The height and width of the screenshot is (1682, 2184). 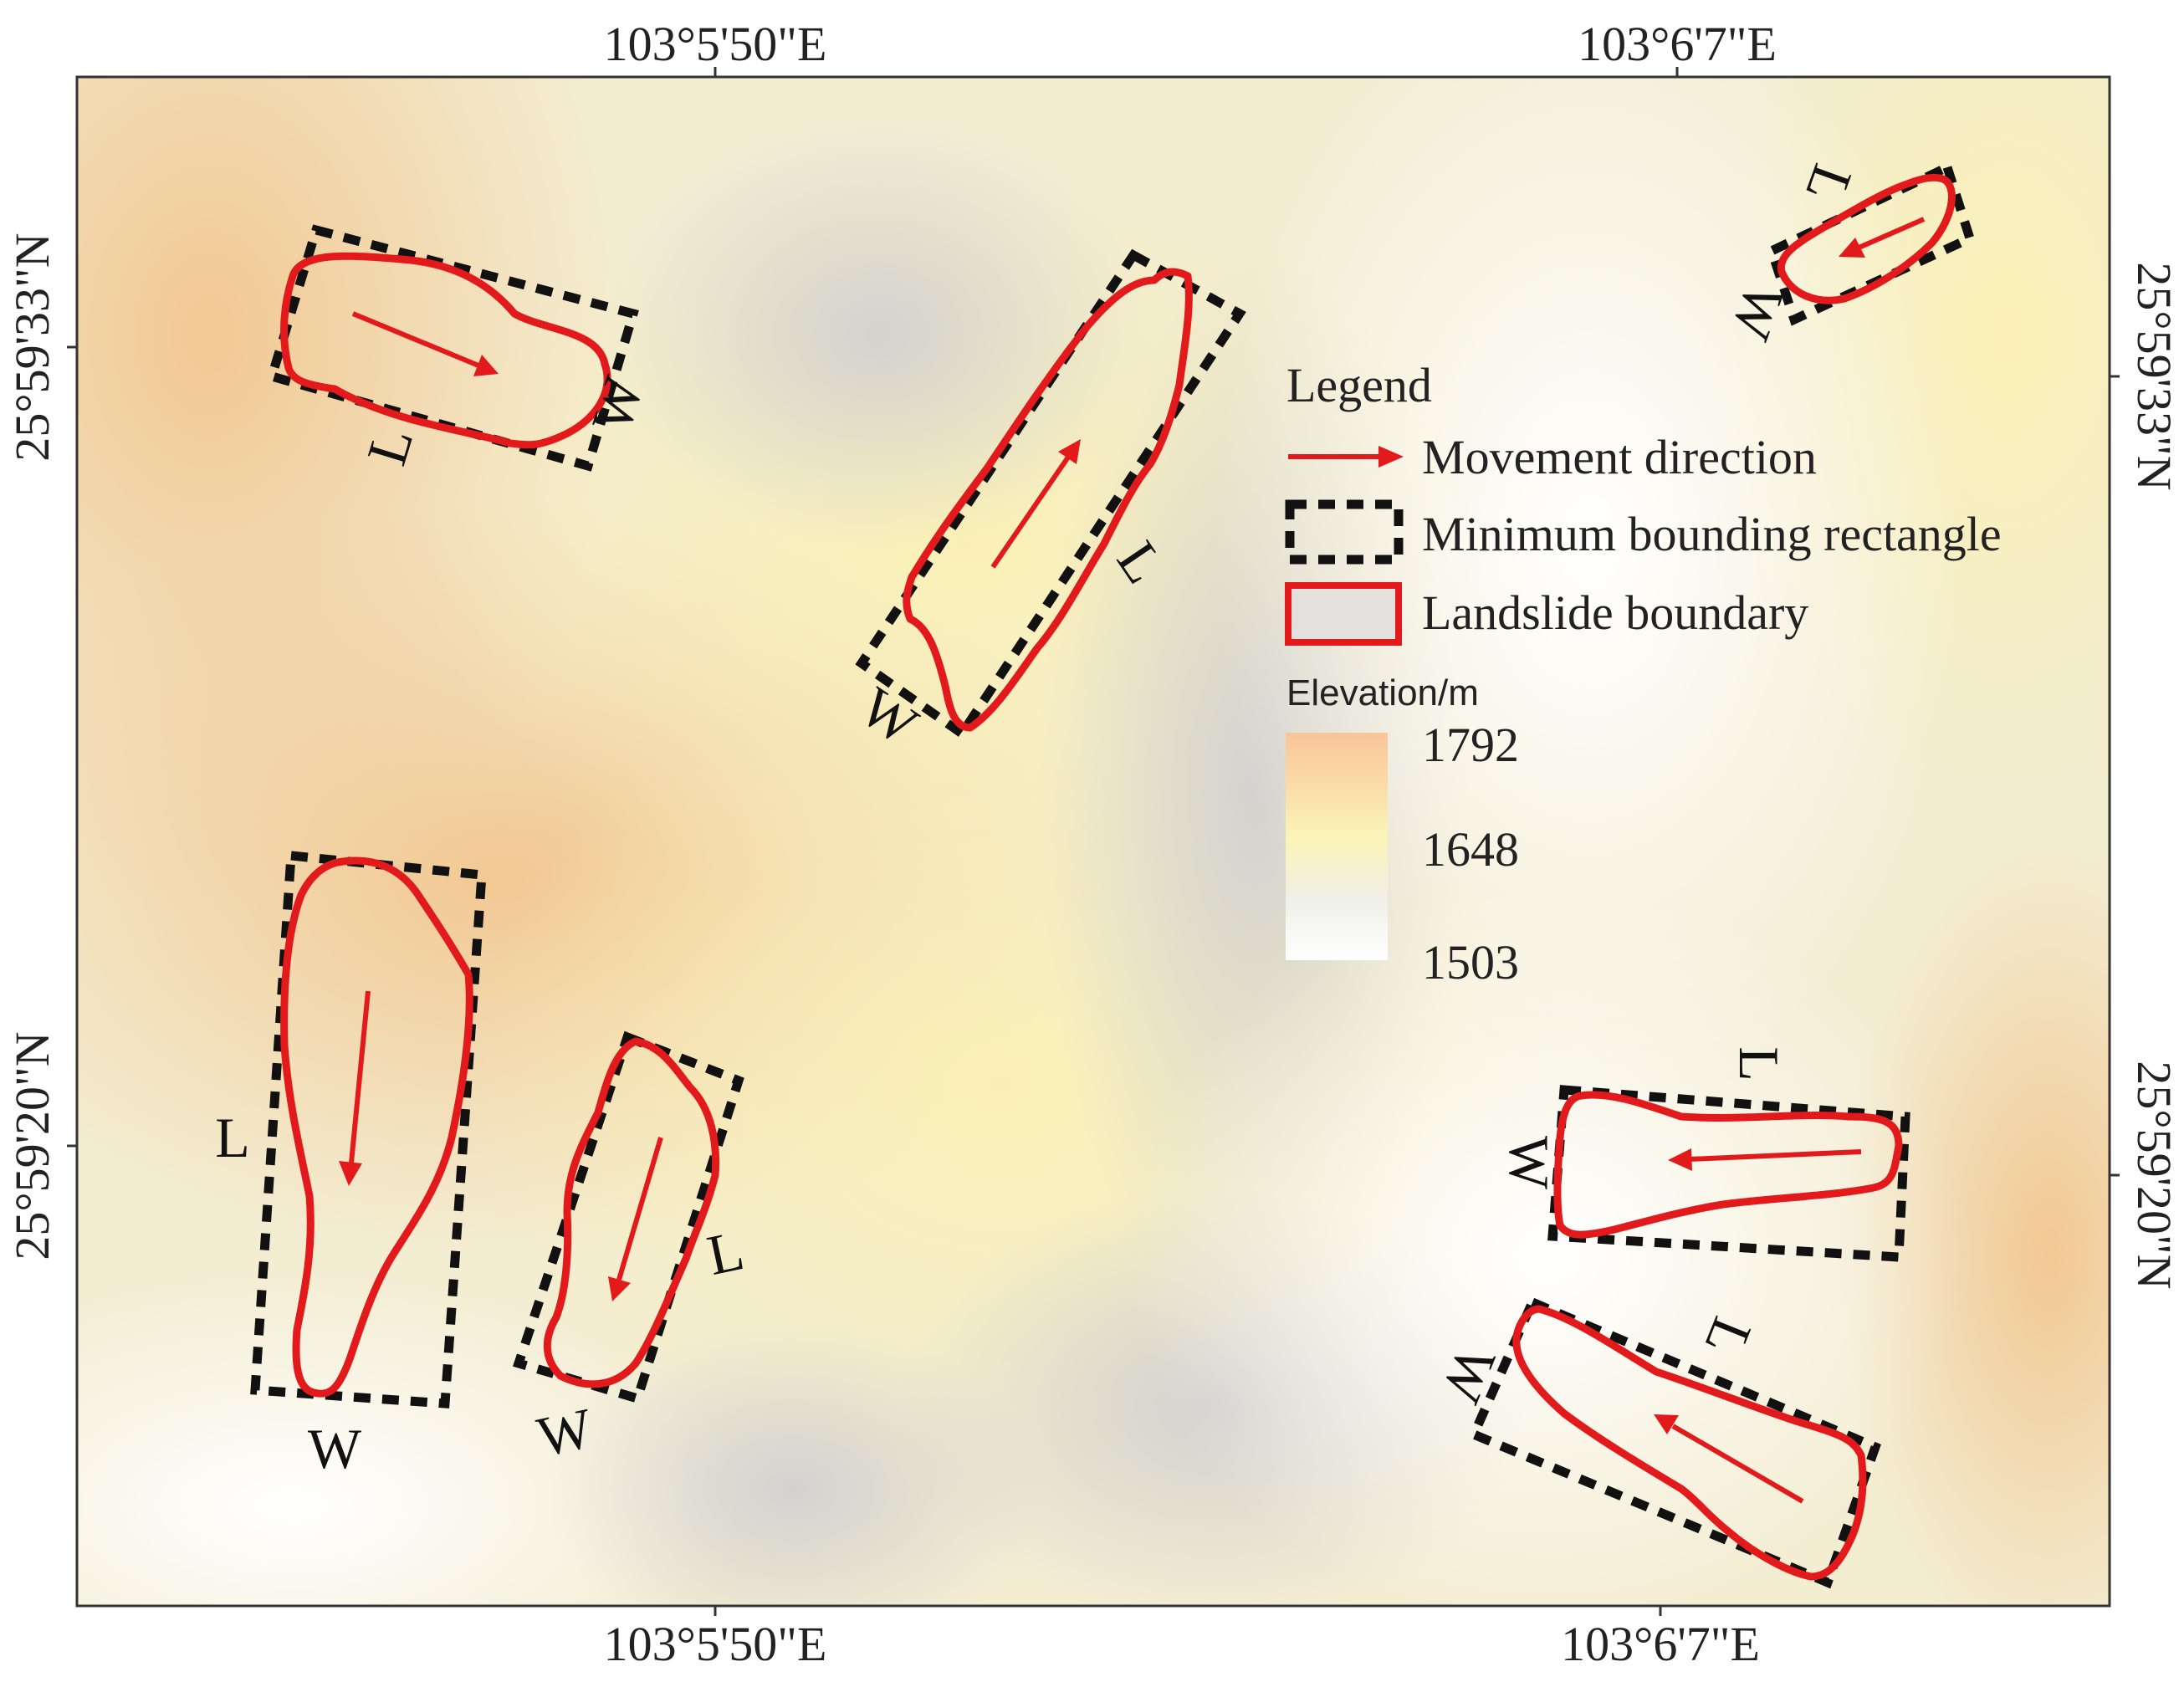 What do you see at coordinates (1470, 962) in the screenshot?
I see `elevation-min: 1503` at bounding box center [1470, 962].